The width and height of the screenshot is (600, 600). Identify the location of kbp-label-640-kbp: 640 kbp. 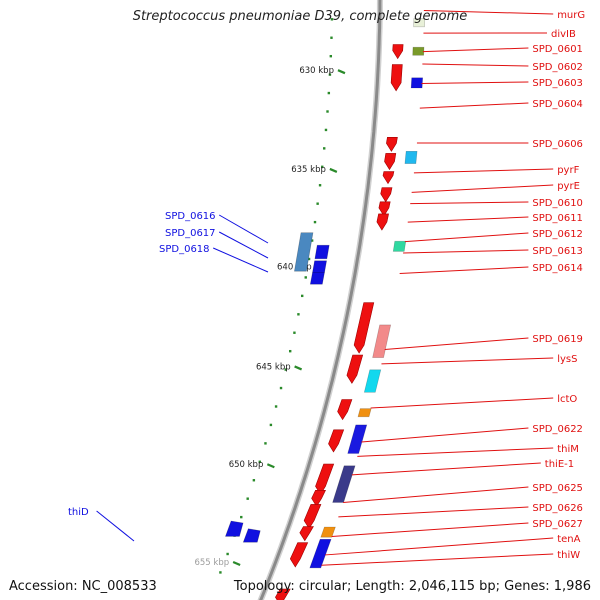
(294, 268).